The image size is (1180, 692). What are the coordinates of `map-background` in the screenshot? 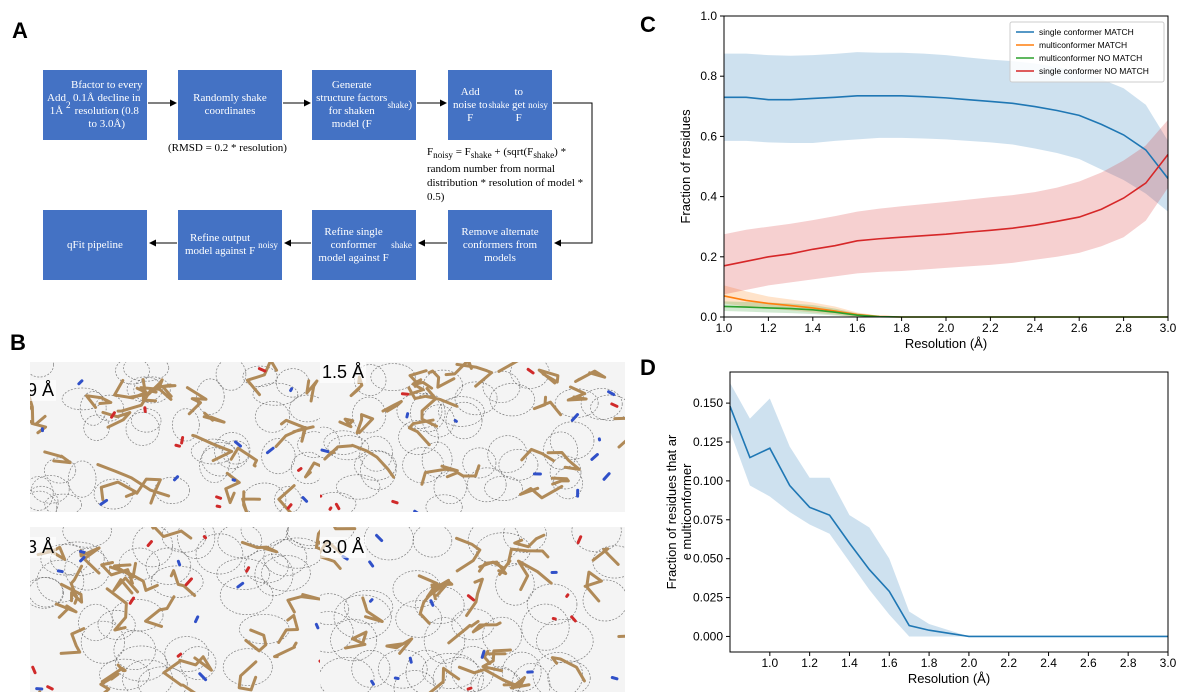 It's located at (472, 437).